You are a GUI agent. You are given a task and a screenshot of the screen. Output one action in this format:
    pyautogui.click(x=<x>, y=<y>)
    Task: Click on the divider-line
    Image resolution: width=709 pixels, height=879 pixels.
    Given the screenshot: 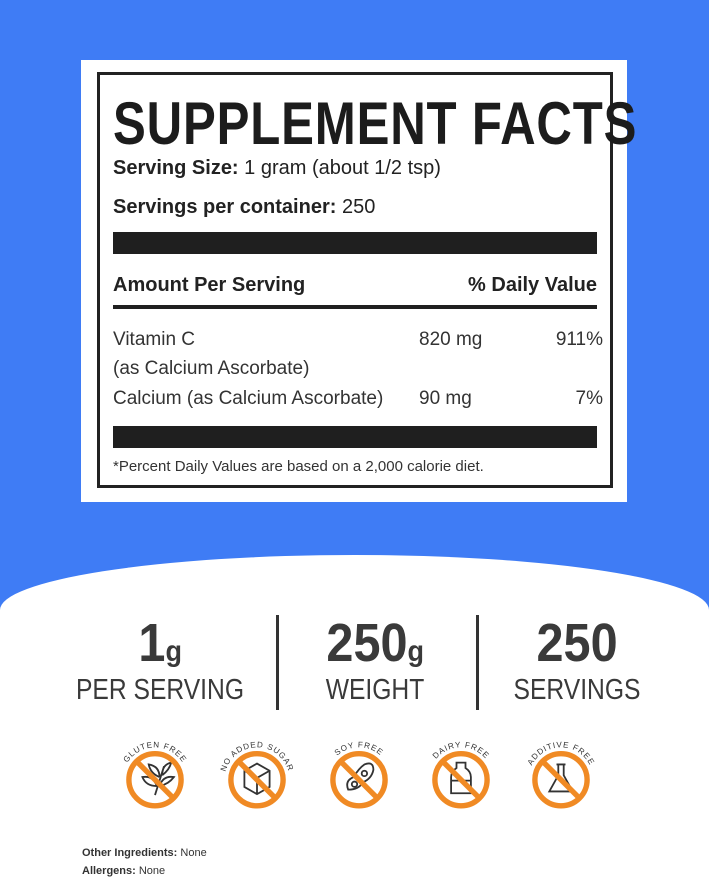 What is the action you would take?
    pyautogui.click(x=355, y=307)
    